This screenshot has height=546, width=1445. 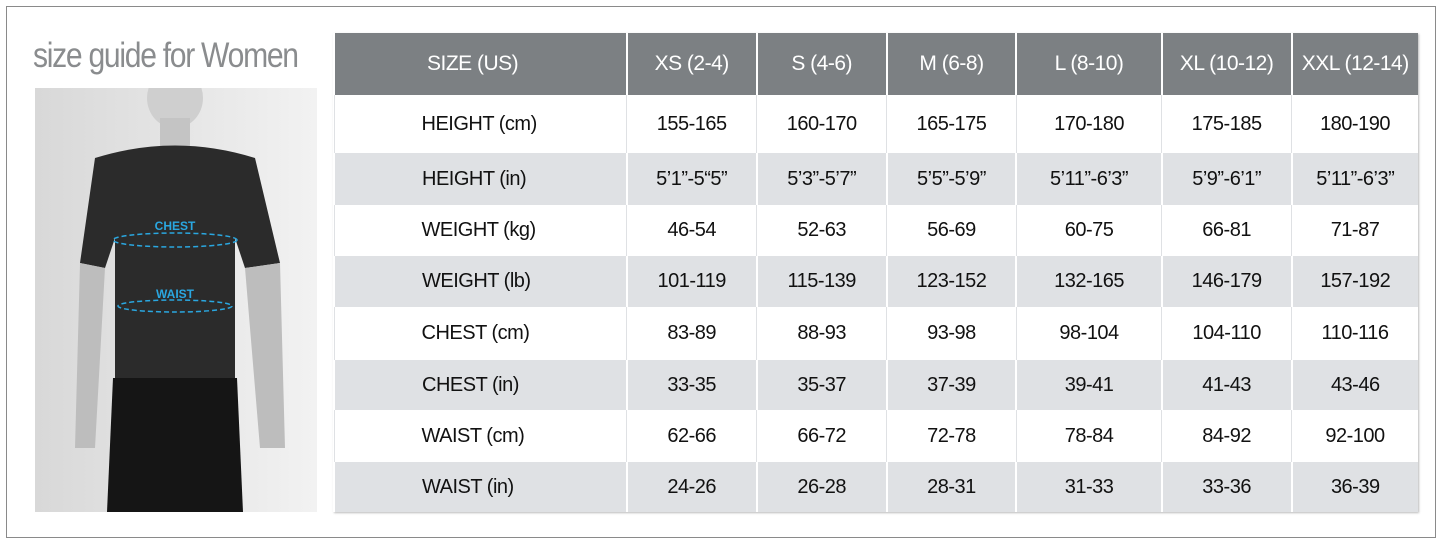 What do you see at coordinates (1226, 281) in the screenshot?
I see `table-cell: 146-179` at bounding box center [1226, 281].